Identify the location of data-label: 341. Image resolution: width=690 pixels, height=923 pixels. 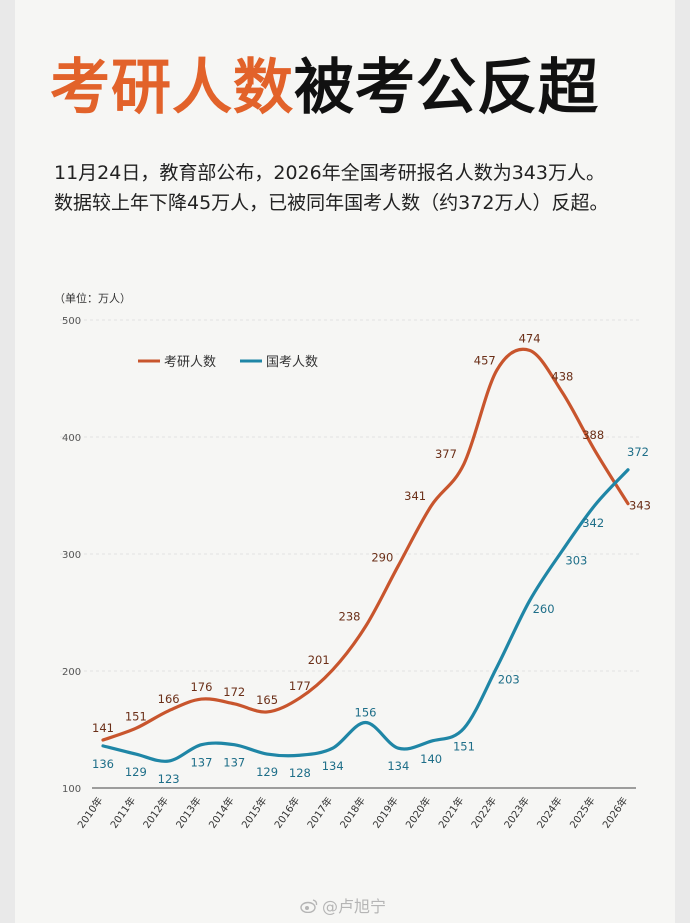
(415, 496).